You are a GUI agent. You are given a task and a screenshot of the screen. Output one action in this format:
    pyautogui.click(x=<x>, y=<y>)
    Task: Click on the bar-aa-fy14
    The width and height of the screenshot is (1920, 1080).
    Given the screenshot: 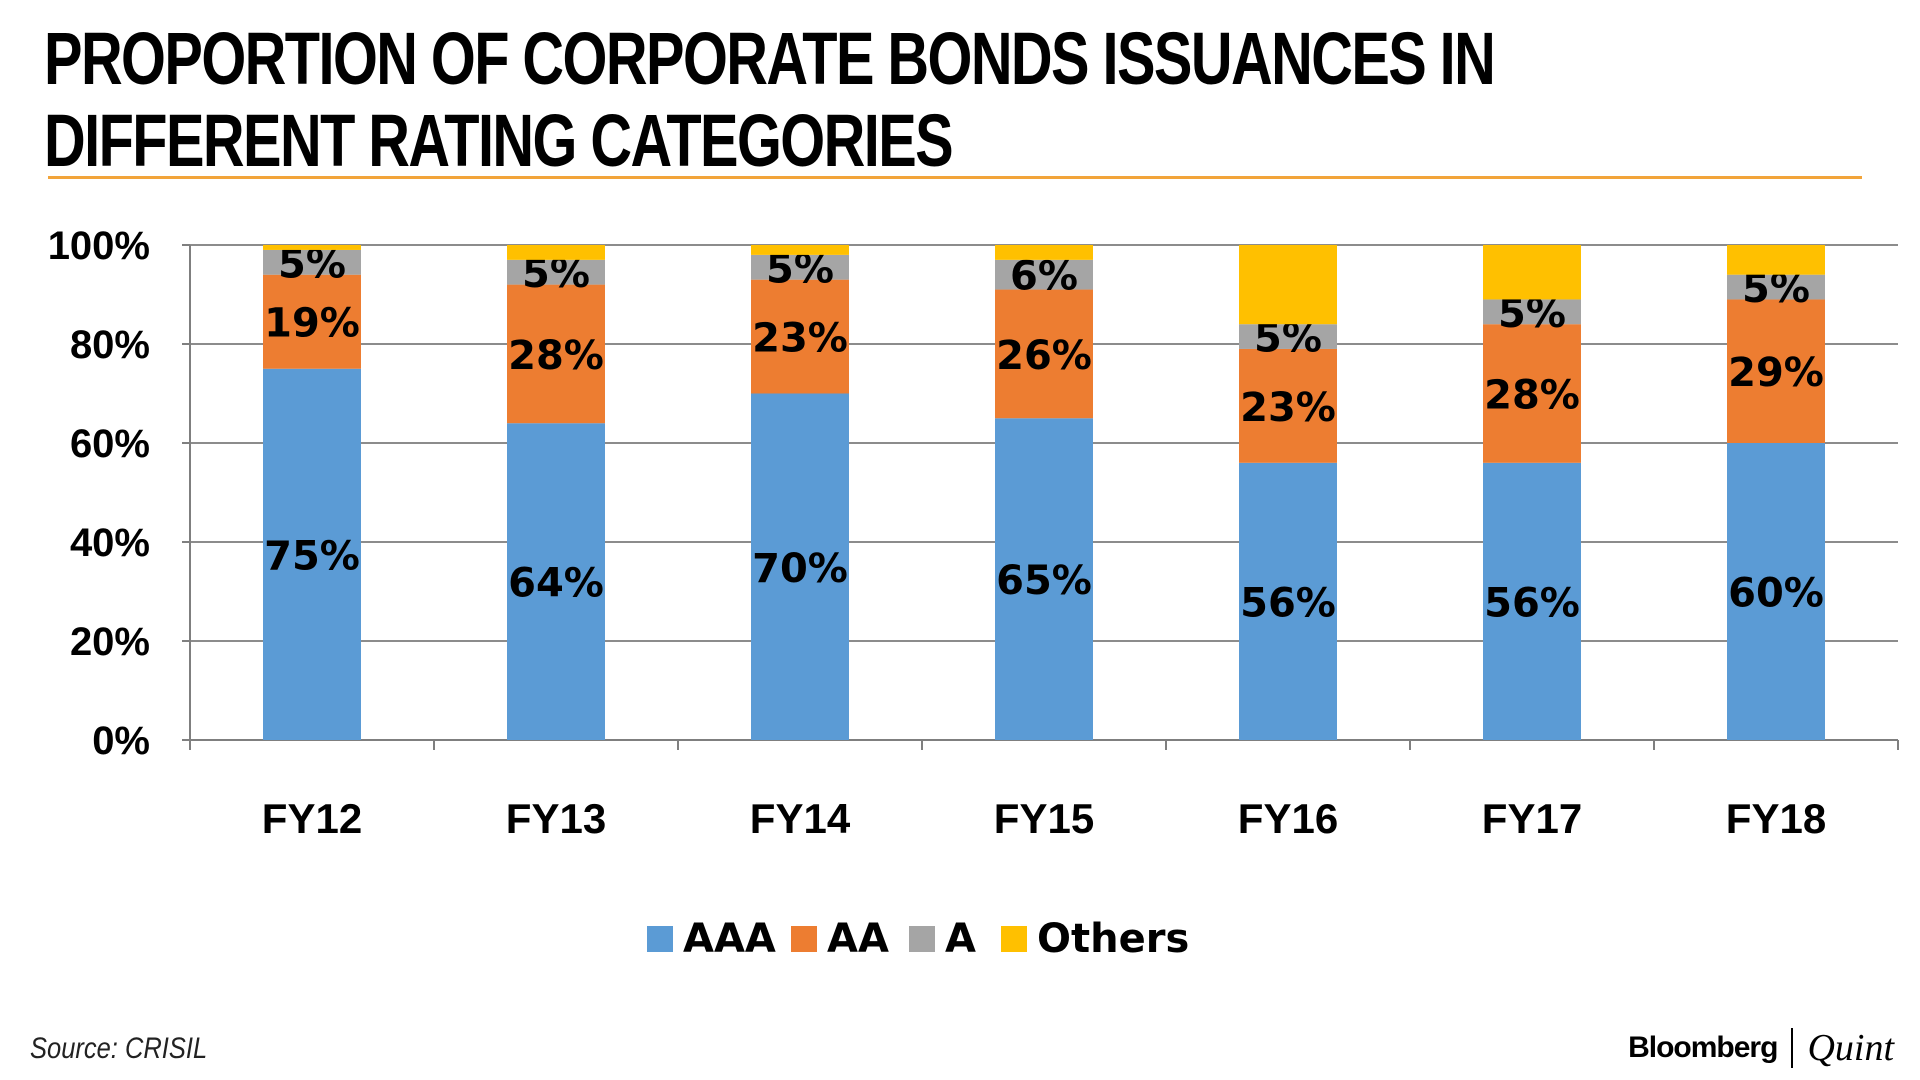 What is the action you would take?
    pyautogui.click(x=800, y=336)
    